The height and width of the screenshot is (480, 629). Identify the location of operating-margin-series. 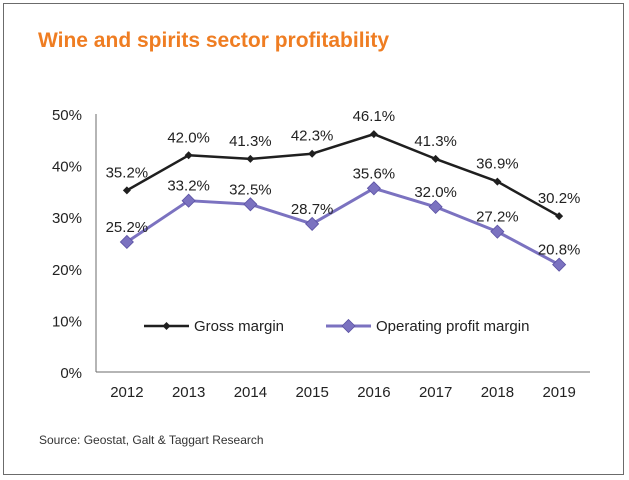
(343, 226).